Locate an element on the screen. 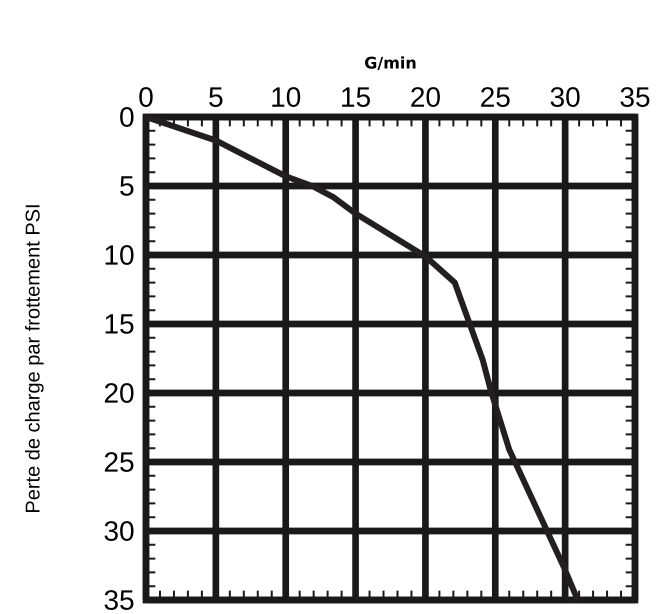  x-tick-label: 30 is located at coordinates (565, 96).